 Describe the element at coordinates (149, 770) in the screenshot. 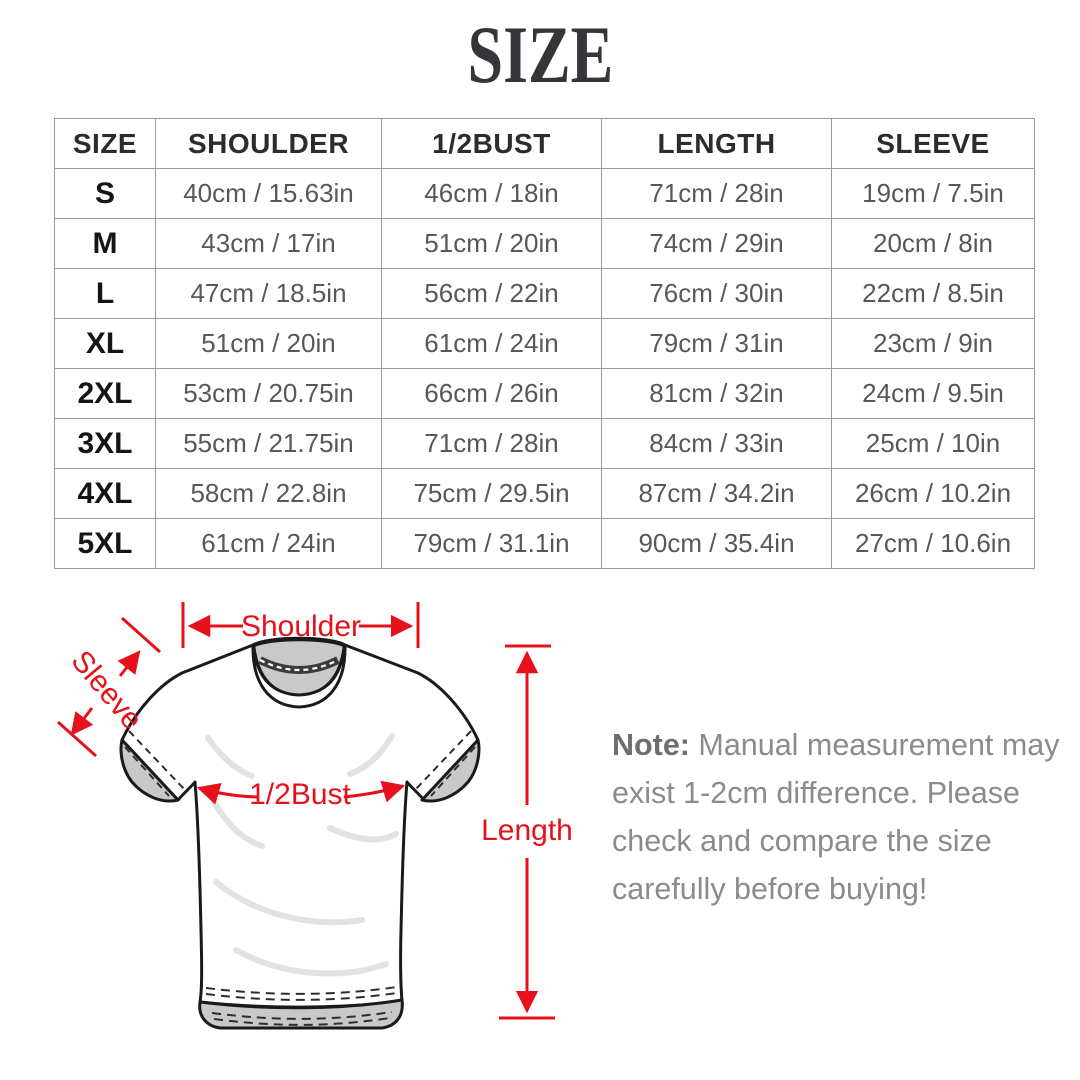

I see `left-cuff` at that location.